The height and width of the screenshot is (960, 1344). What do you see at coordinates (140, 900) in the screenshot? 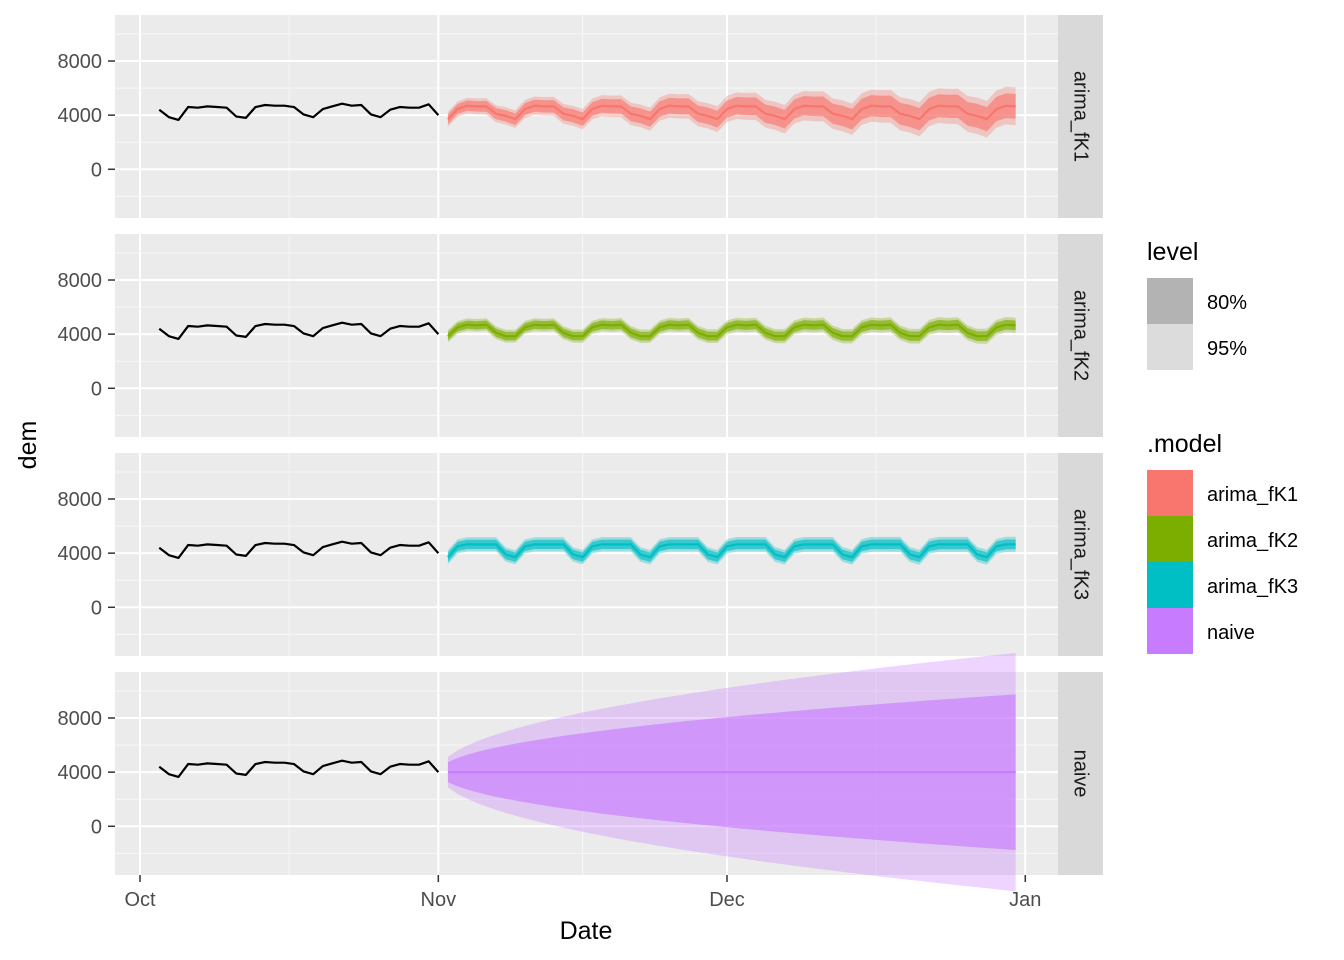
I see `x-tick-label: Oct` at bounding box center [140, 900].